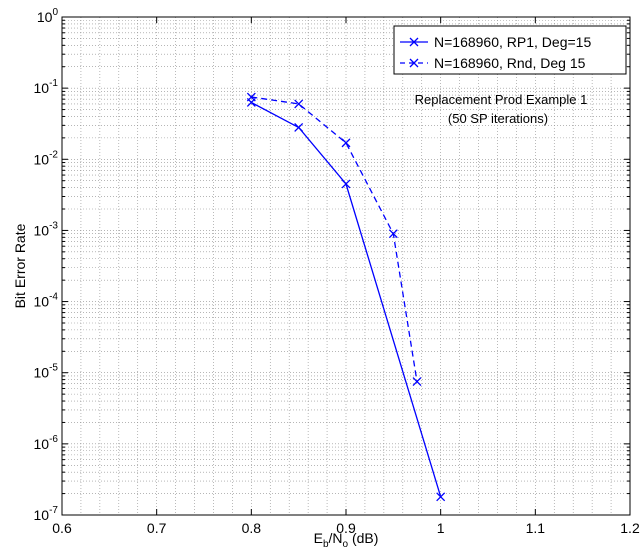 The height and width of the screenshot is (552, 641). I want to click on x-tick-label: 0.8, so click(252, 528).